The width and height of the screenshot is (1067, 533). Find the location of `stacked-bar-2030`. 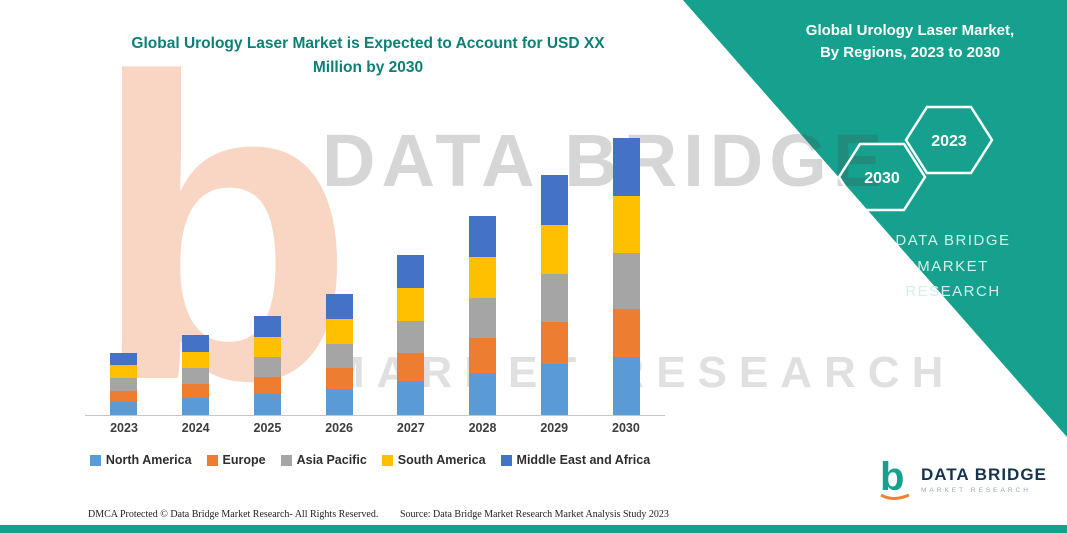

stacked-bar-2030 is located at coordinates (626, 276).